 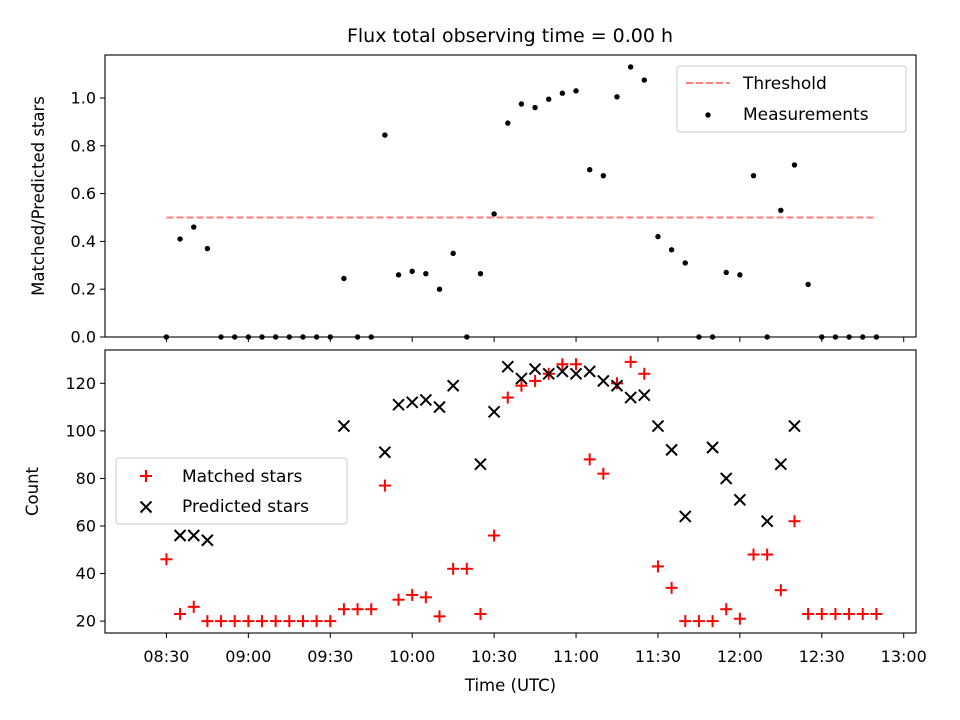 What do you see at coordinates (904, 656) in the screenshot?
I see `x-tick-label: 13:00` at bounding box center [904, 656].